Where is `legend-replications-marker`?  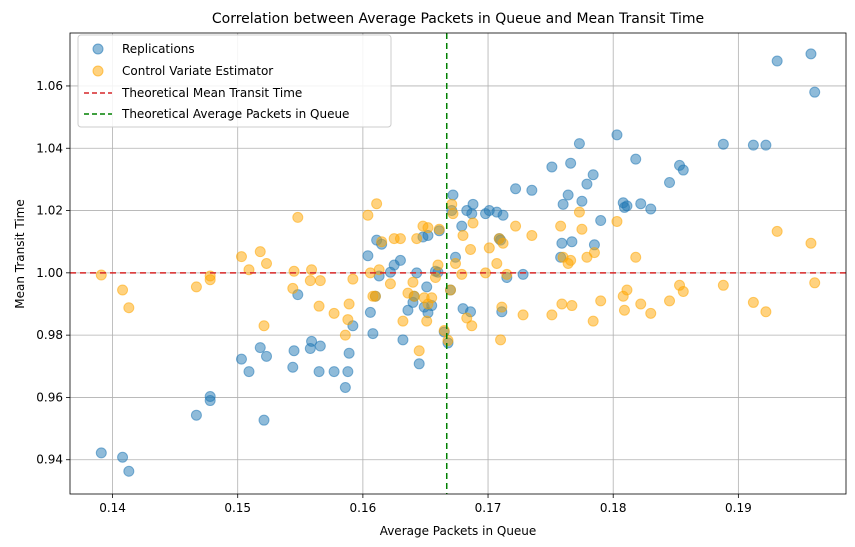 legend-replications-marker is located at coordinates (98, 49).